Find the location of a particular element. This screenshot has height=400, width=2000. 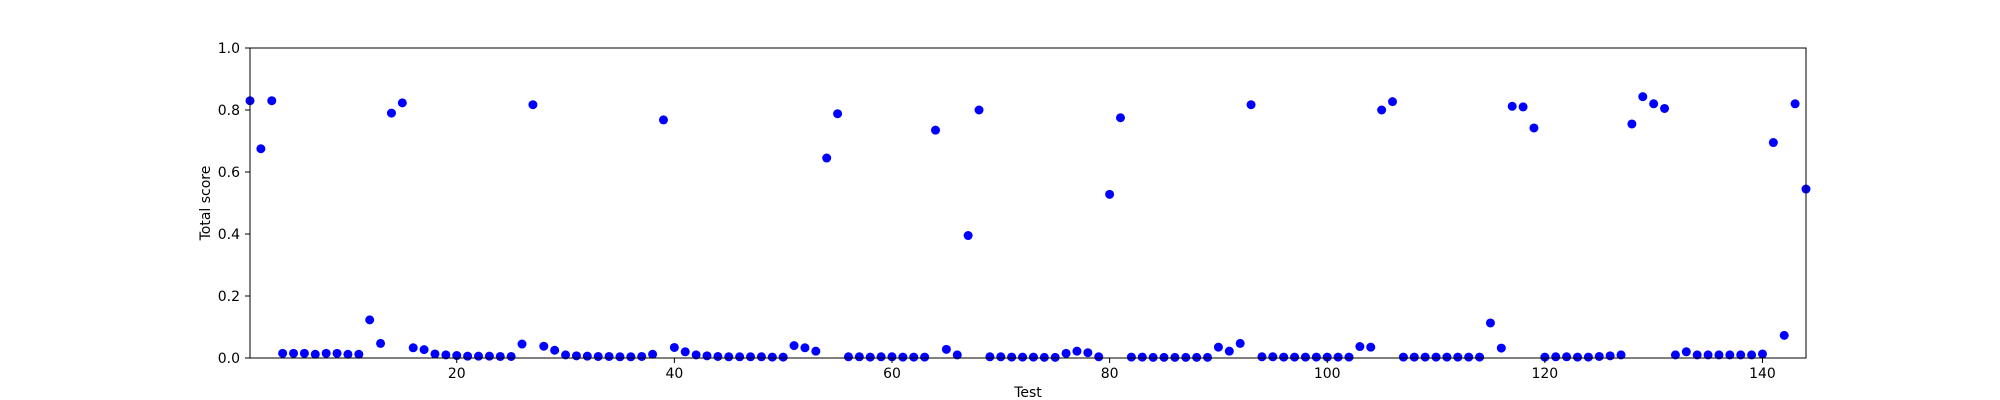

x-tick-label: 140 is located at coordinates (1762, 374).